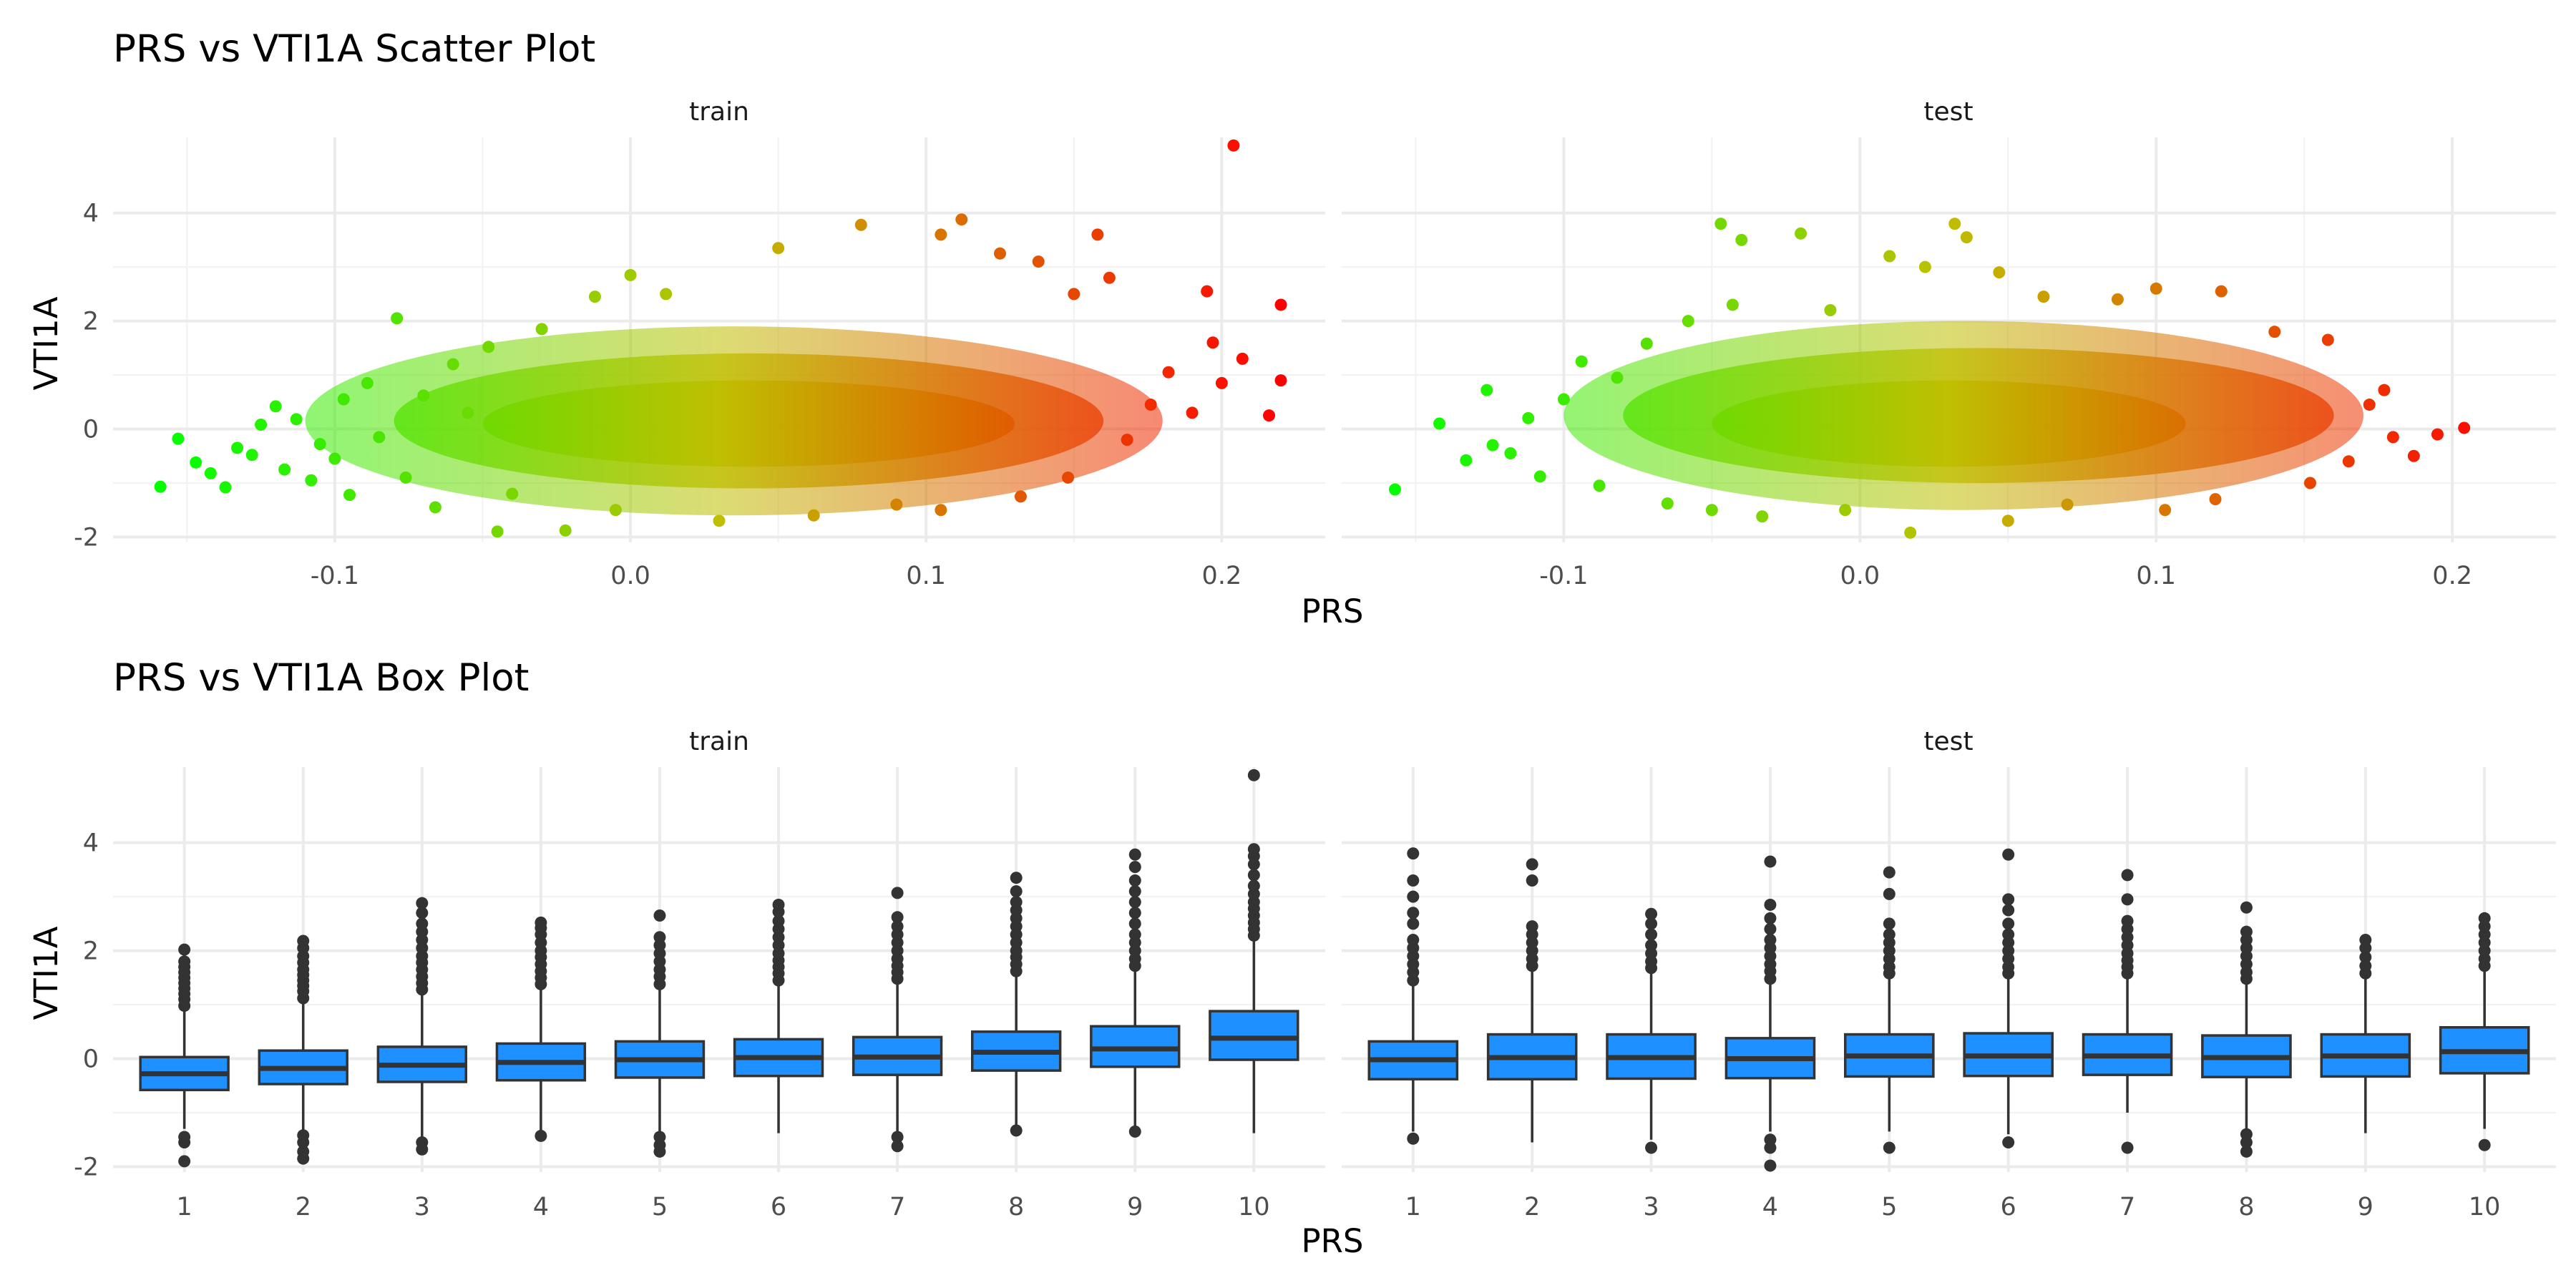 The image size is (2576, 1288). What do you see at coordinates (2365, 1207) in the screenshot?
I see `x-tick-label: 9` at bounding box center [2365, 1207].